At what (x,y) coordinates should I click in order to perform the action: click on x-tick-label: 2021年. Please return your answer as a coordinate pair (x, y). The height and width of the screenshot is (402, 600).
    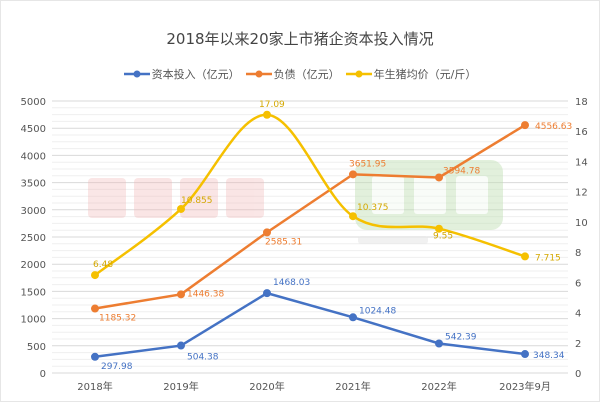
    Looking at the image, I should click on (352, 386).